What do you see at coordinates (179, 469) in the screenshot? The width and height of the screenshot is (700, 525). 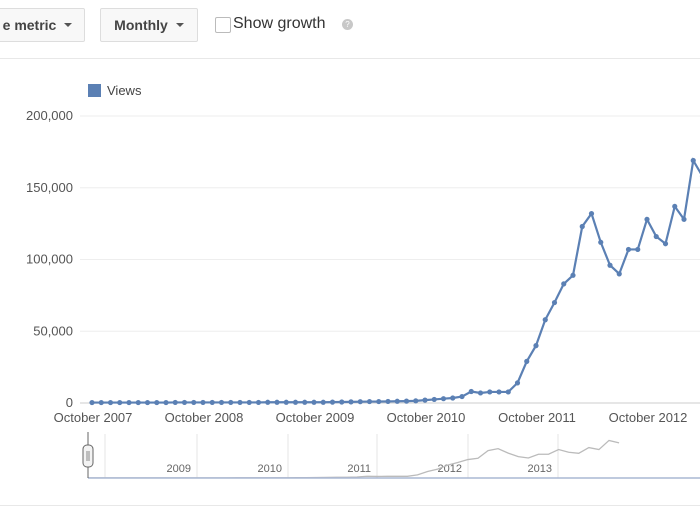 I see `navigator-year-label: 2009` at bounding box center [179, 469].